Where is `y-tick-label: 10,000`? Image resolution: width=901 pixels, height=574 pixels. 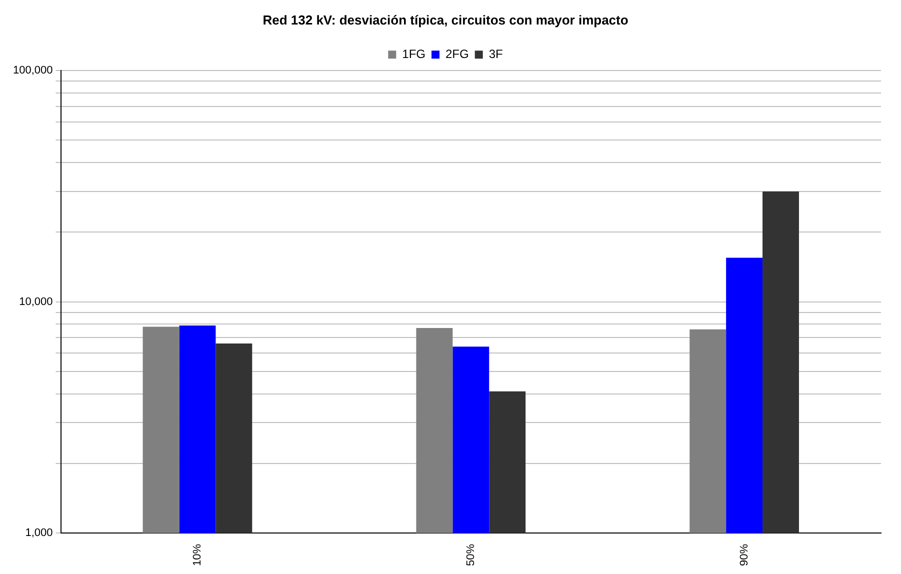
y-tick-label: 10,000 is located at coordinates (36, 302).